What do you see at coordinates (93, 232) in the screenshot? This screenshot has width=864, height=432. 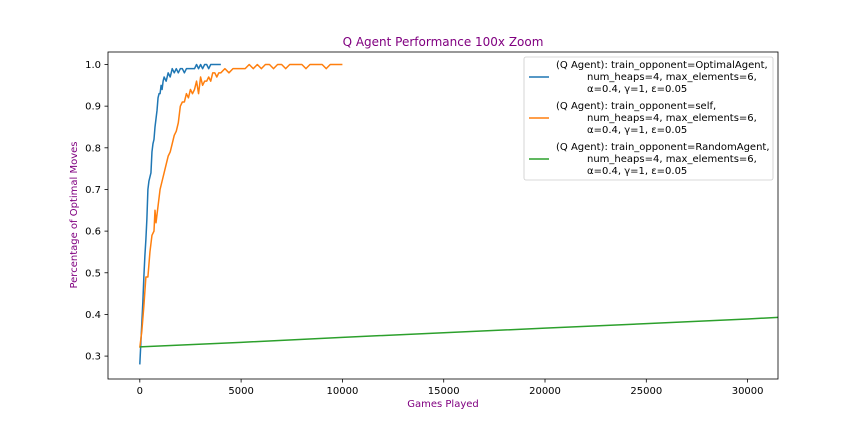 I see `y-tick-label: 0.6` at bounding box center [93, 232].